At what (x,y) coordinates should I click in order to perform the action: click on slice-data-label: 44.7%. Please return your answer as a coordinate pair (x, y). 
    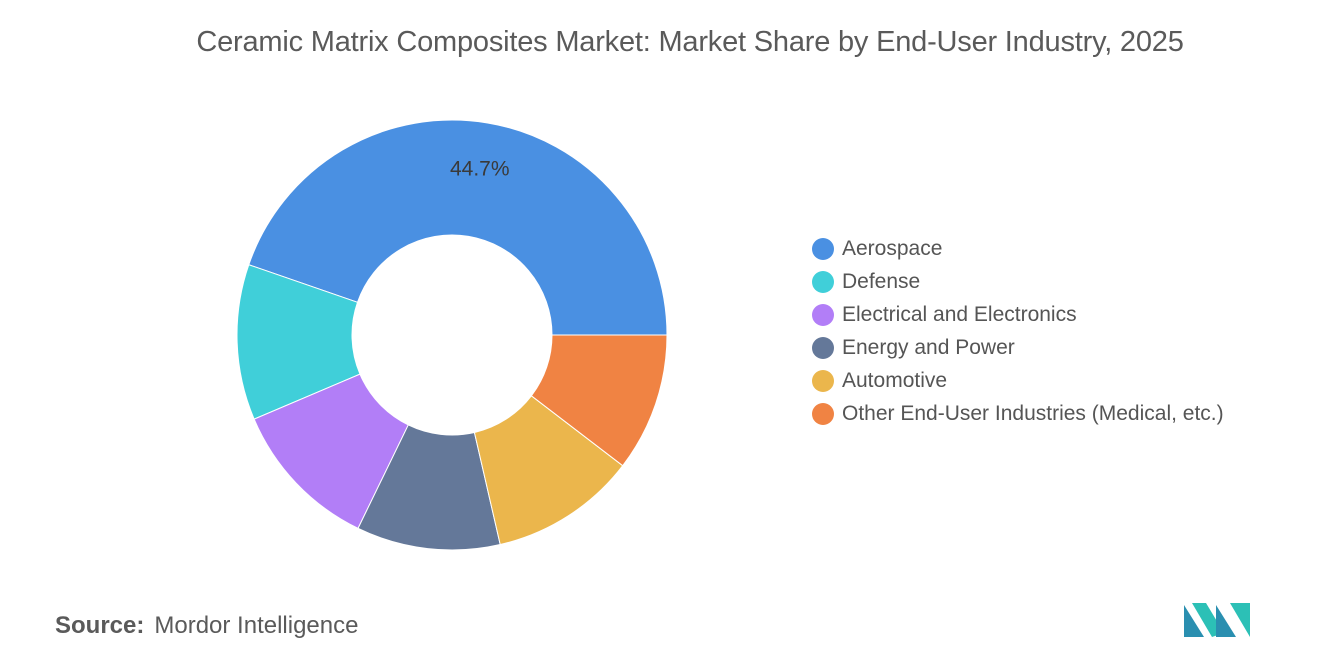
    Looking at the image, I should click on (480, 168).